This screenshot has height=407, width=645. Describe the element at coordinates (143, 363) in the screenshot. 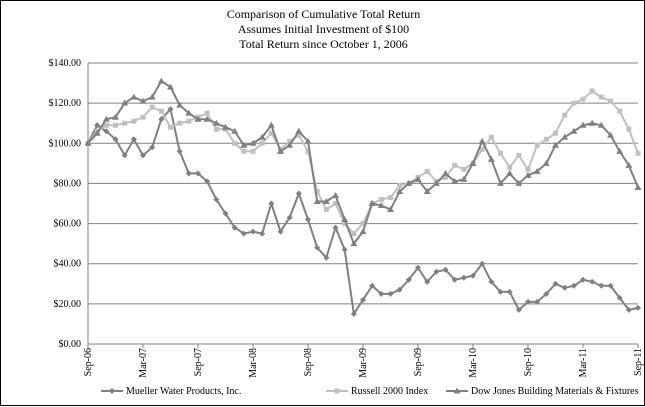

I see `x-tick-label: Mar-07` at that location.